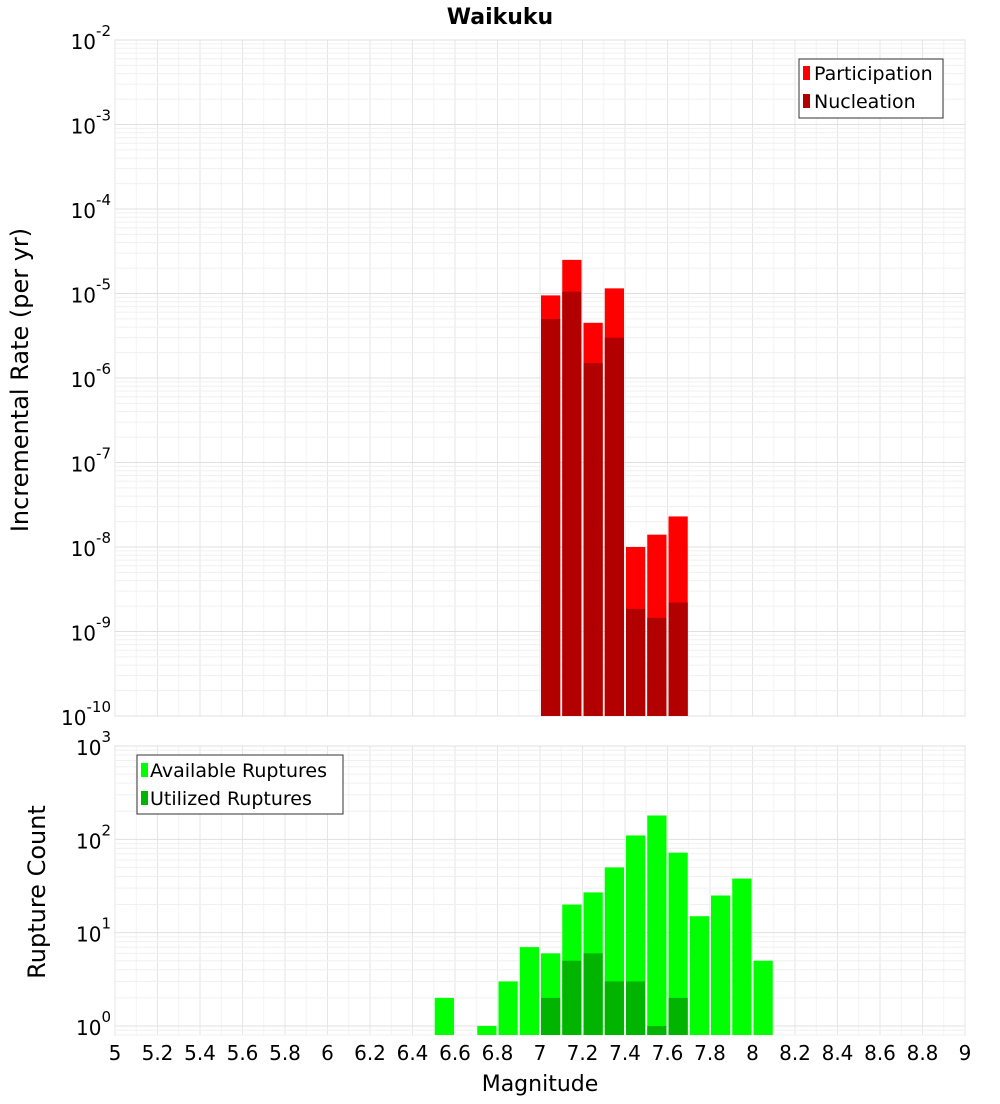 This screenshot has height=1104, width=1000. Describe the element at coordinates (806, 73) in the screenshot. I see `legend-swatch-participation` at that location.